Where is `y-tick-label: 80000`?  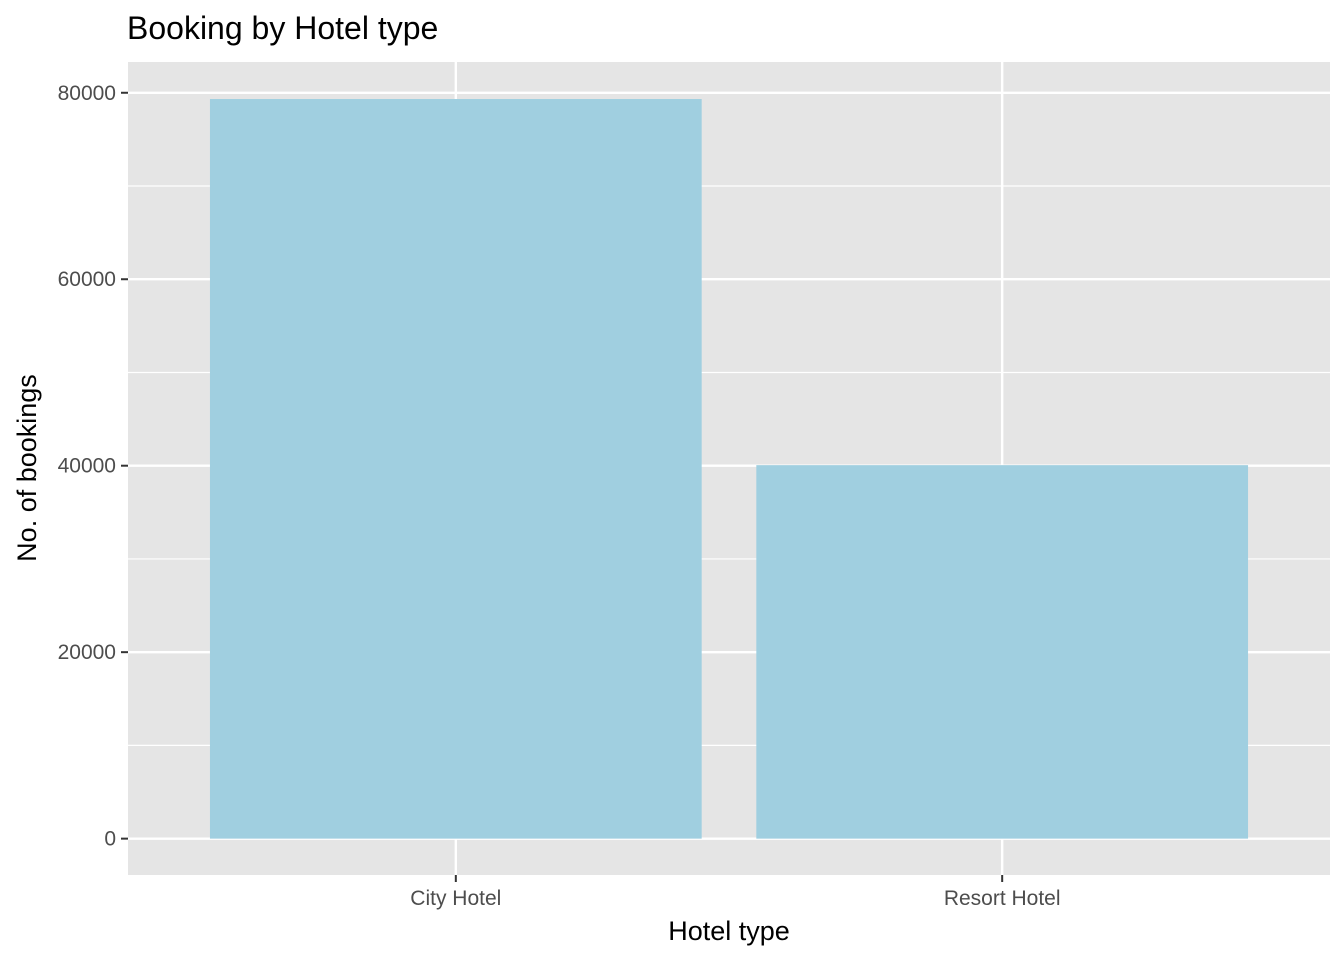 y-tick-label: 80000 is located at coordinates (87, 93).